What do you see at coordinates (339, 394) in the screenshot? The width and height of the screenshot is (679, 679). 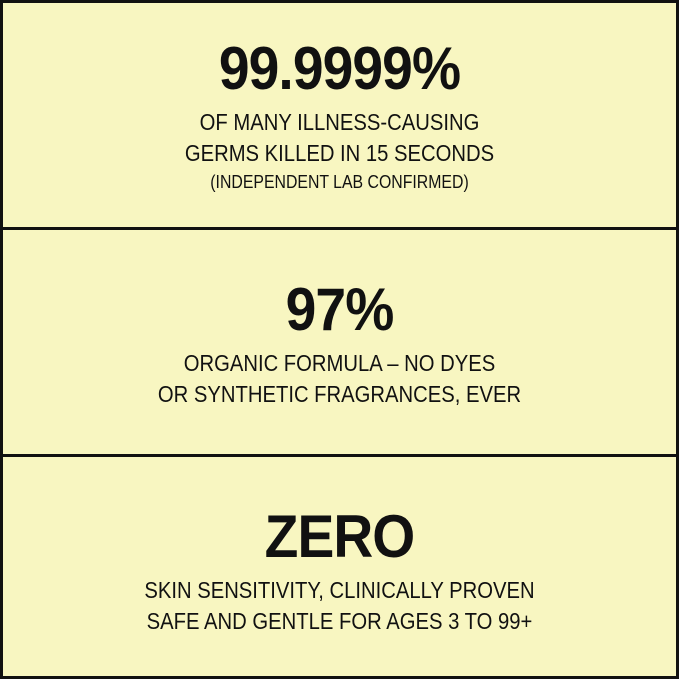 I see `claim-text: OR SYNTHETIC FRAGRANCES, EVER` at bounding box center [339, 394].